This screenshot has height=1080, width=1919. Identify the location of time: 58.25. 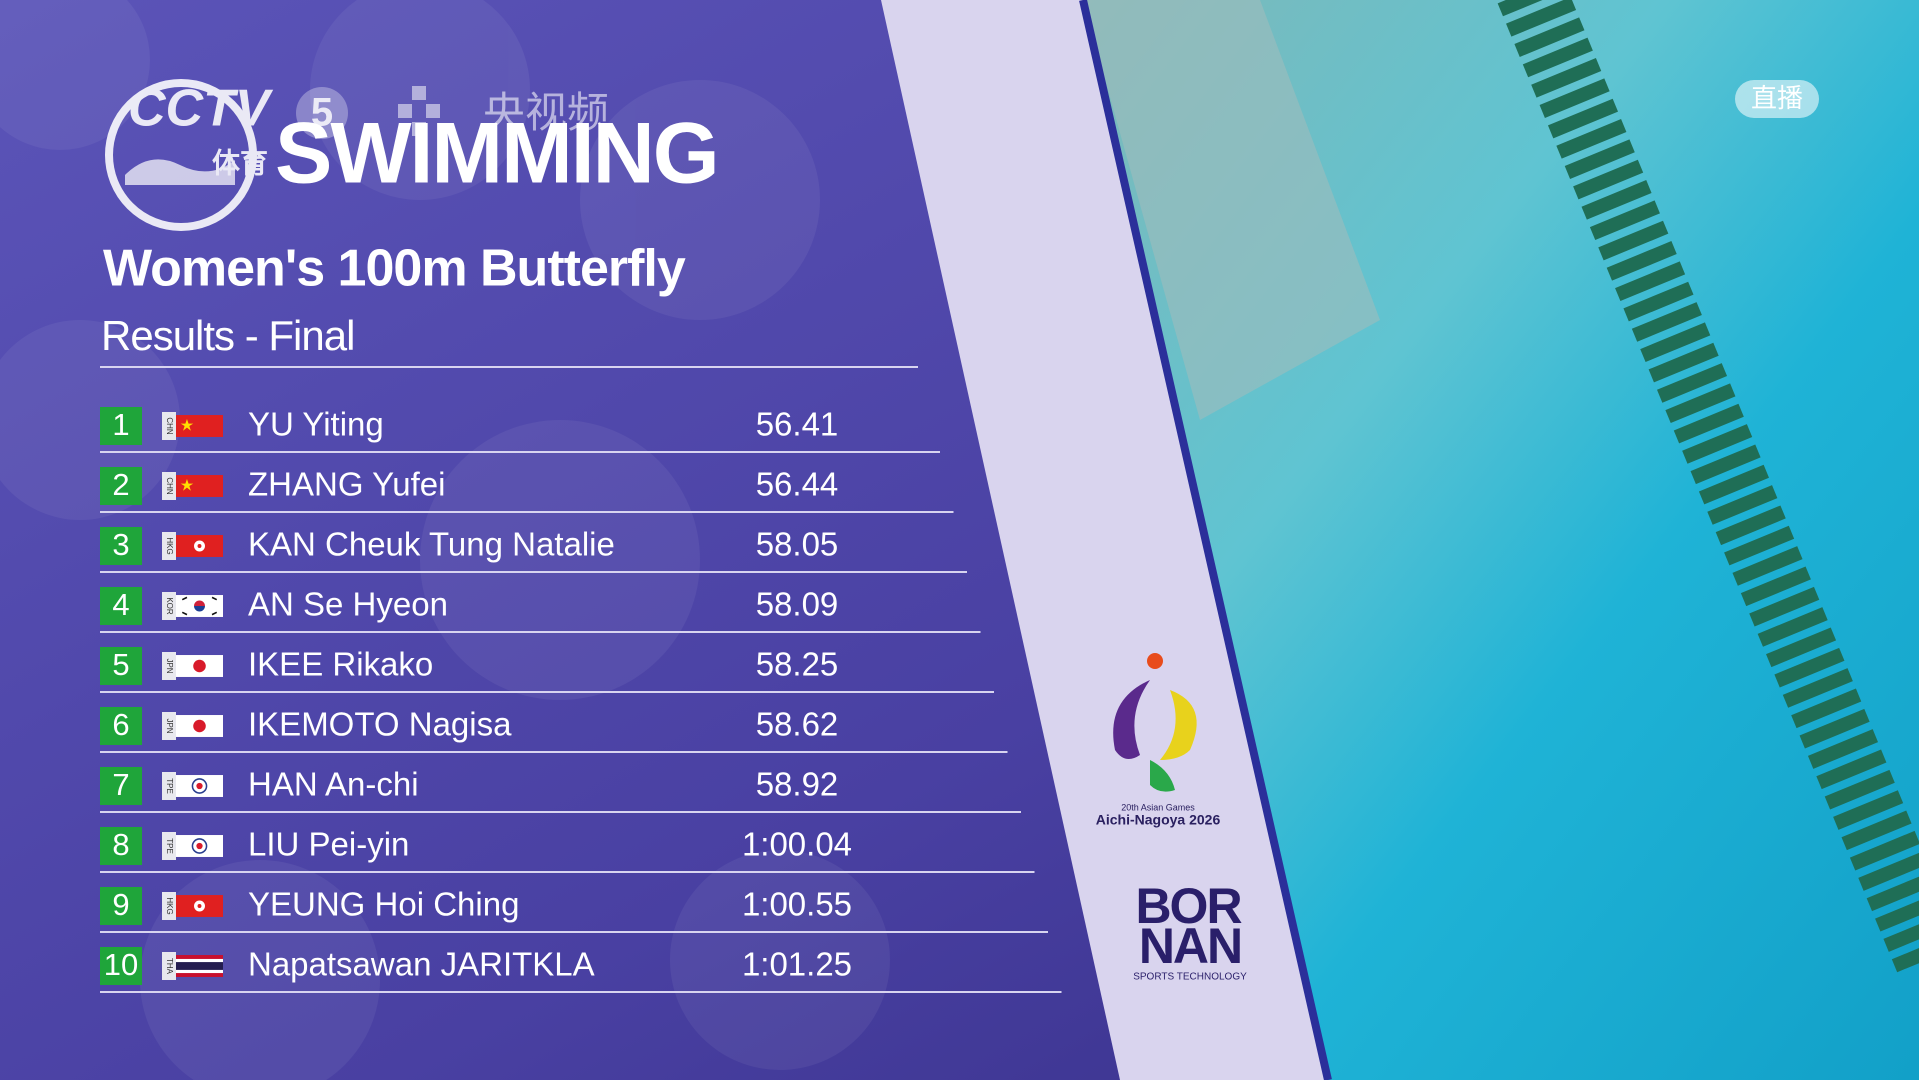
(797, 664).